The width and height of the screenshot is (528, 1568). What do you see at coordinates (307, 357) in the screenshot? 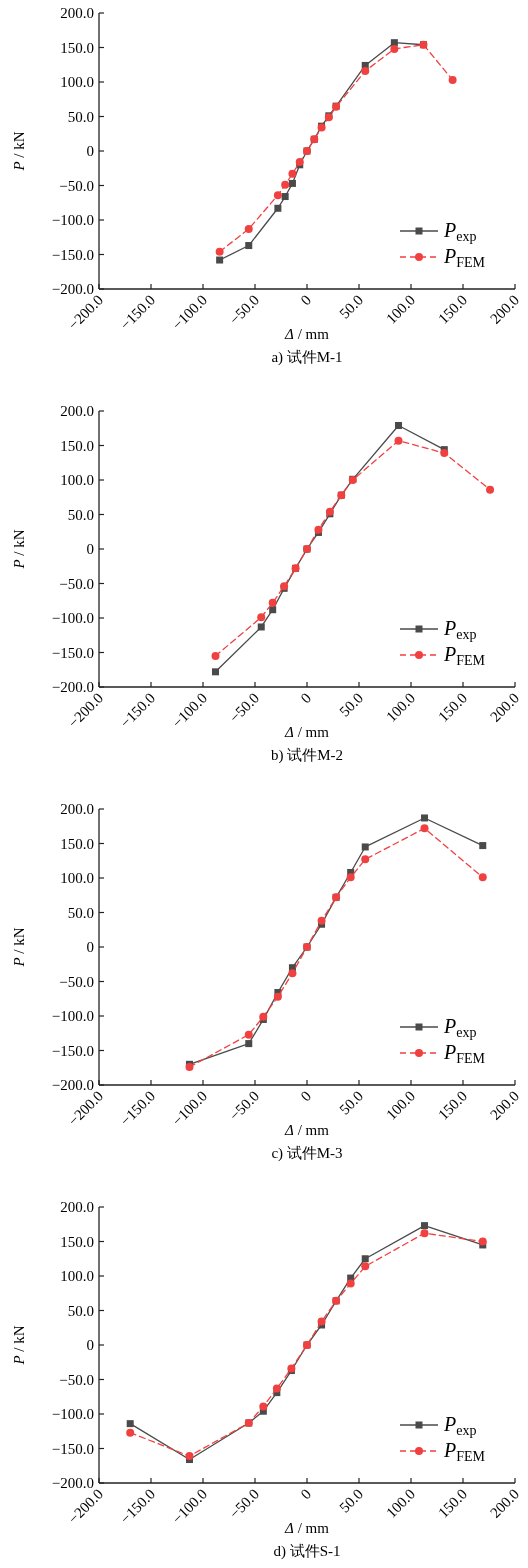
I see `text: a) 试件M-1` at bounding box center [307, 357].